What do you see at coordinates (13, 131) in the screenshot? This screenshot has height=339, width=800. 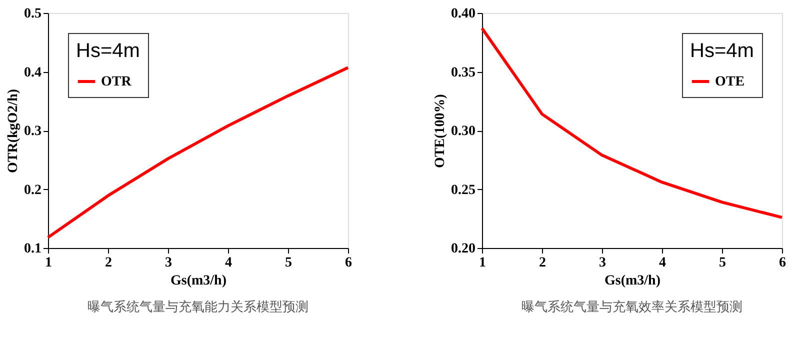 I see `y-axis-title: OTR(kgO2/h)` at bounding box center [13, 131].